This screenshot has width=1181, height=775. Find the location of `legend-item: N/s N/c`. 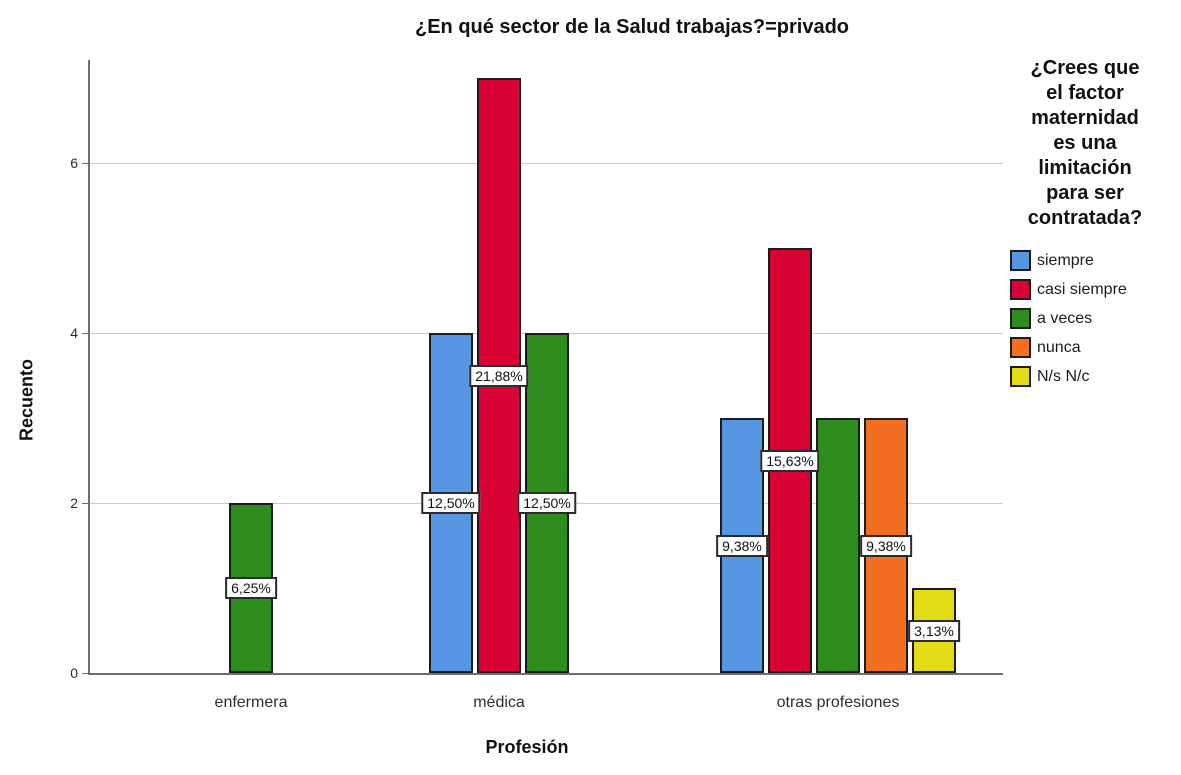

legend-item: N/s N/c is located at coordinates (1068, 376).